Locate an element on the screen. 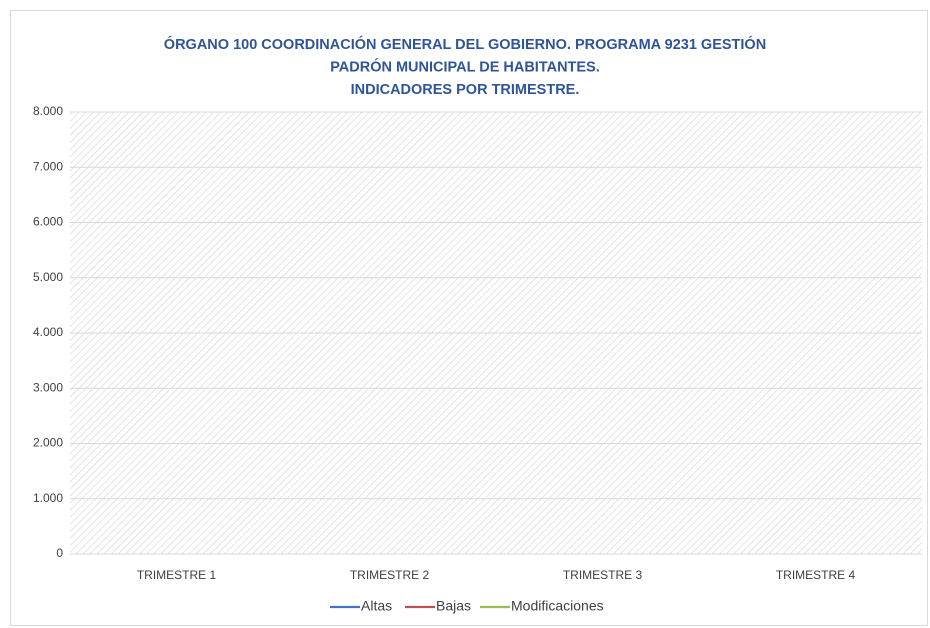  chart-title: PADRÓN MUNICIPAL DE HABITANTES. is located at coordinates (465, 66).